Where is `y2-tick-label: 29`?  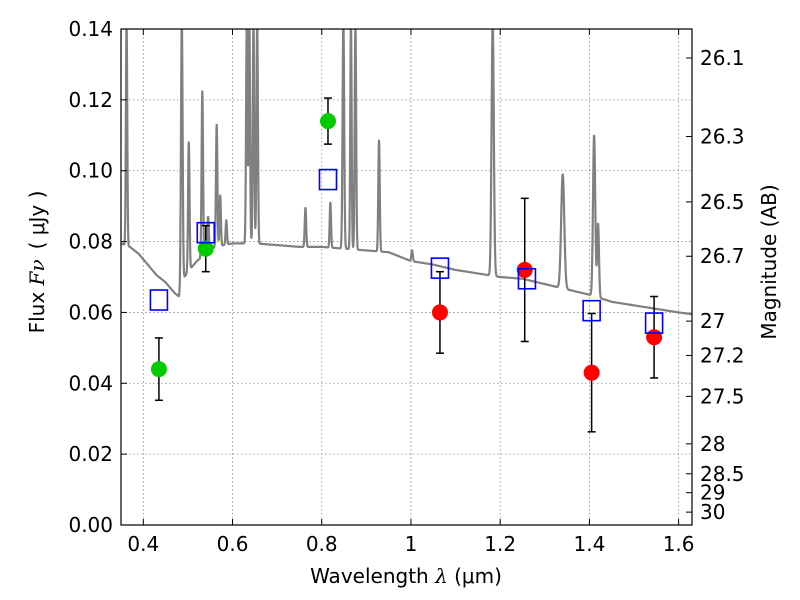
y2-tick-label: 29 is located at coordinates (712, 493).